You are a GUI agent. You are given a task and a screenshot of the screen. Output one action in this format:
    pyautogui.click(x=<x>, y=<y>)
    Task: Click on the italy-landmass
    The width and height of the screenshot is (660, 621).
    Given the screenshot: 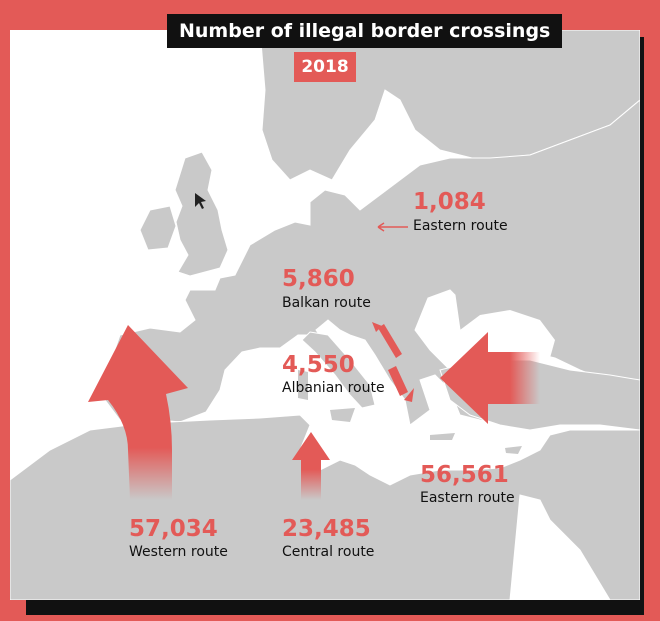 What is the action you would take?
    pyautogui.click(x=338, y=370)
    